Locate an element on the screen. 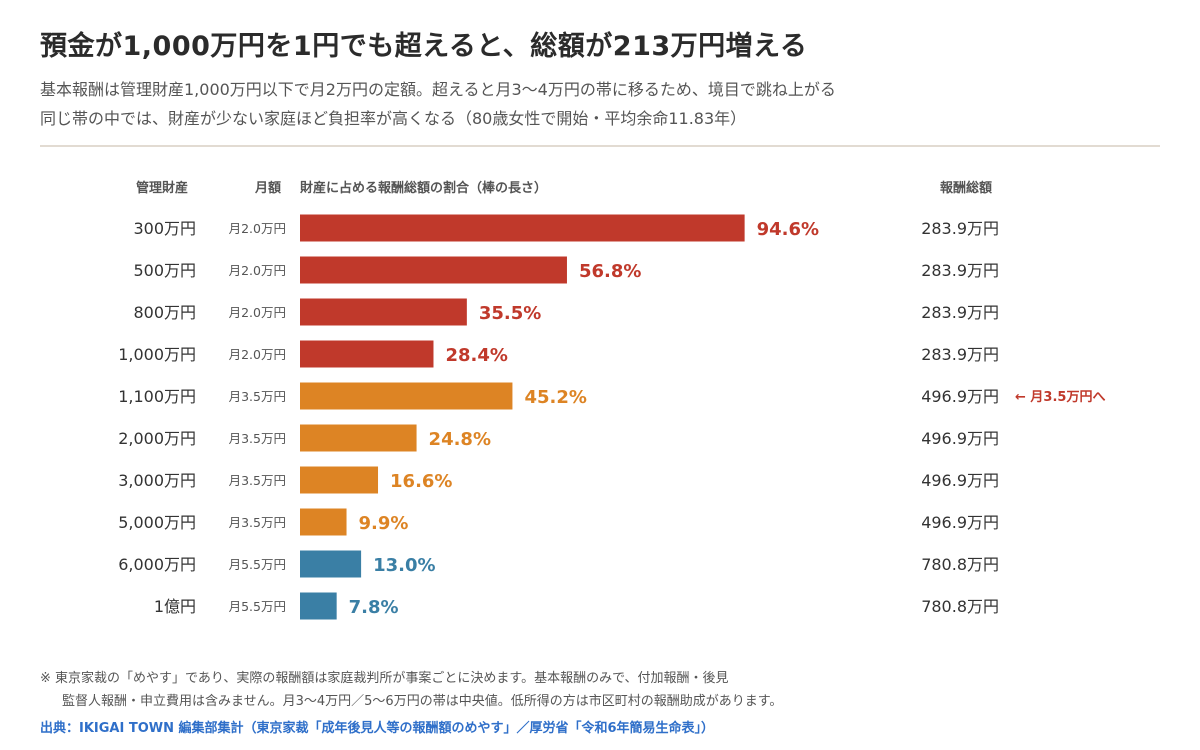 This screenshot has width=1200, height=750. category-label: 3,000万円 is located at coordinates (157, 480).